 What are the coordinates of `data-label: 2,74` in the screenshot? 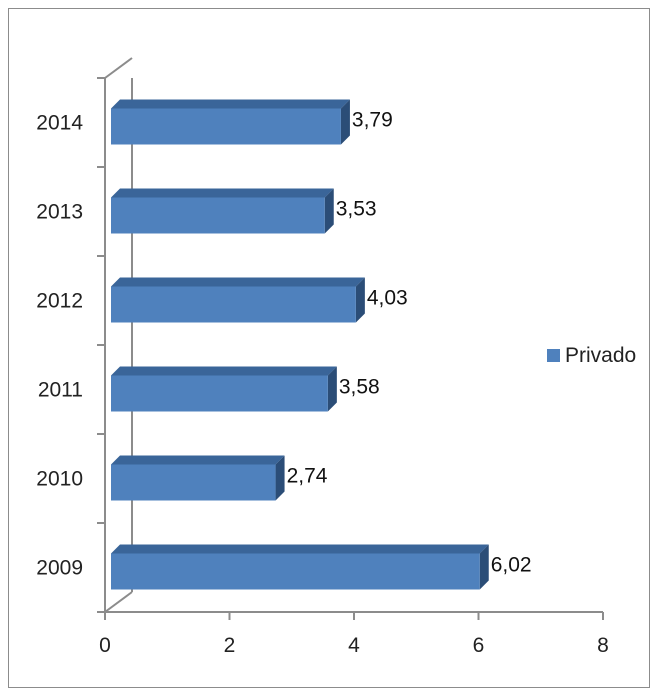 It's located at (307, 476).